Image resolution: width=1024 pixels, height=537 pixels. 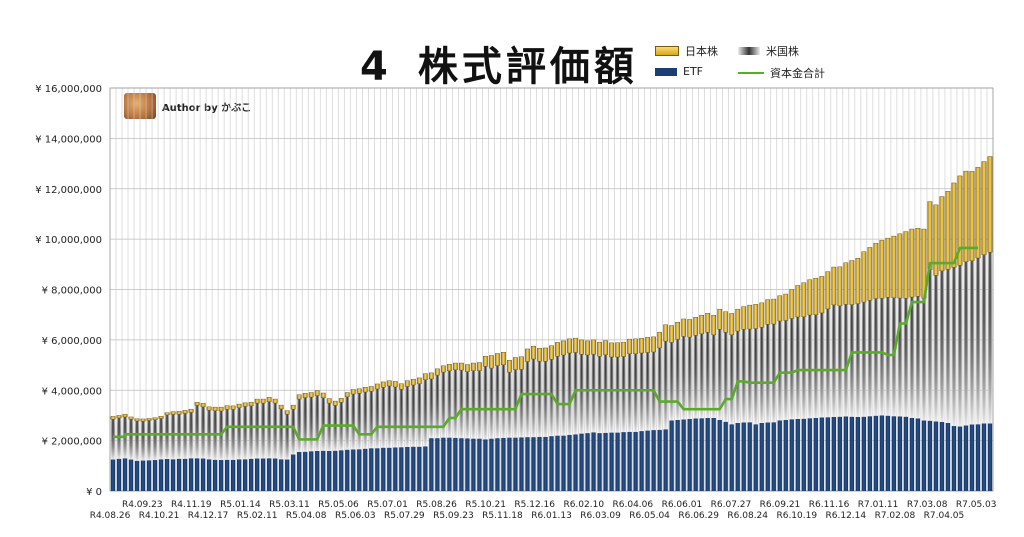 What do you see at coordinates (68, 89) in the screenshot?
I see `y-tick-label: ¥ 16,000,000` at bounding box center [68, 89].